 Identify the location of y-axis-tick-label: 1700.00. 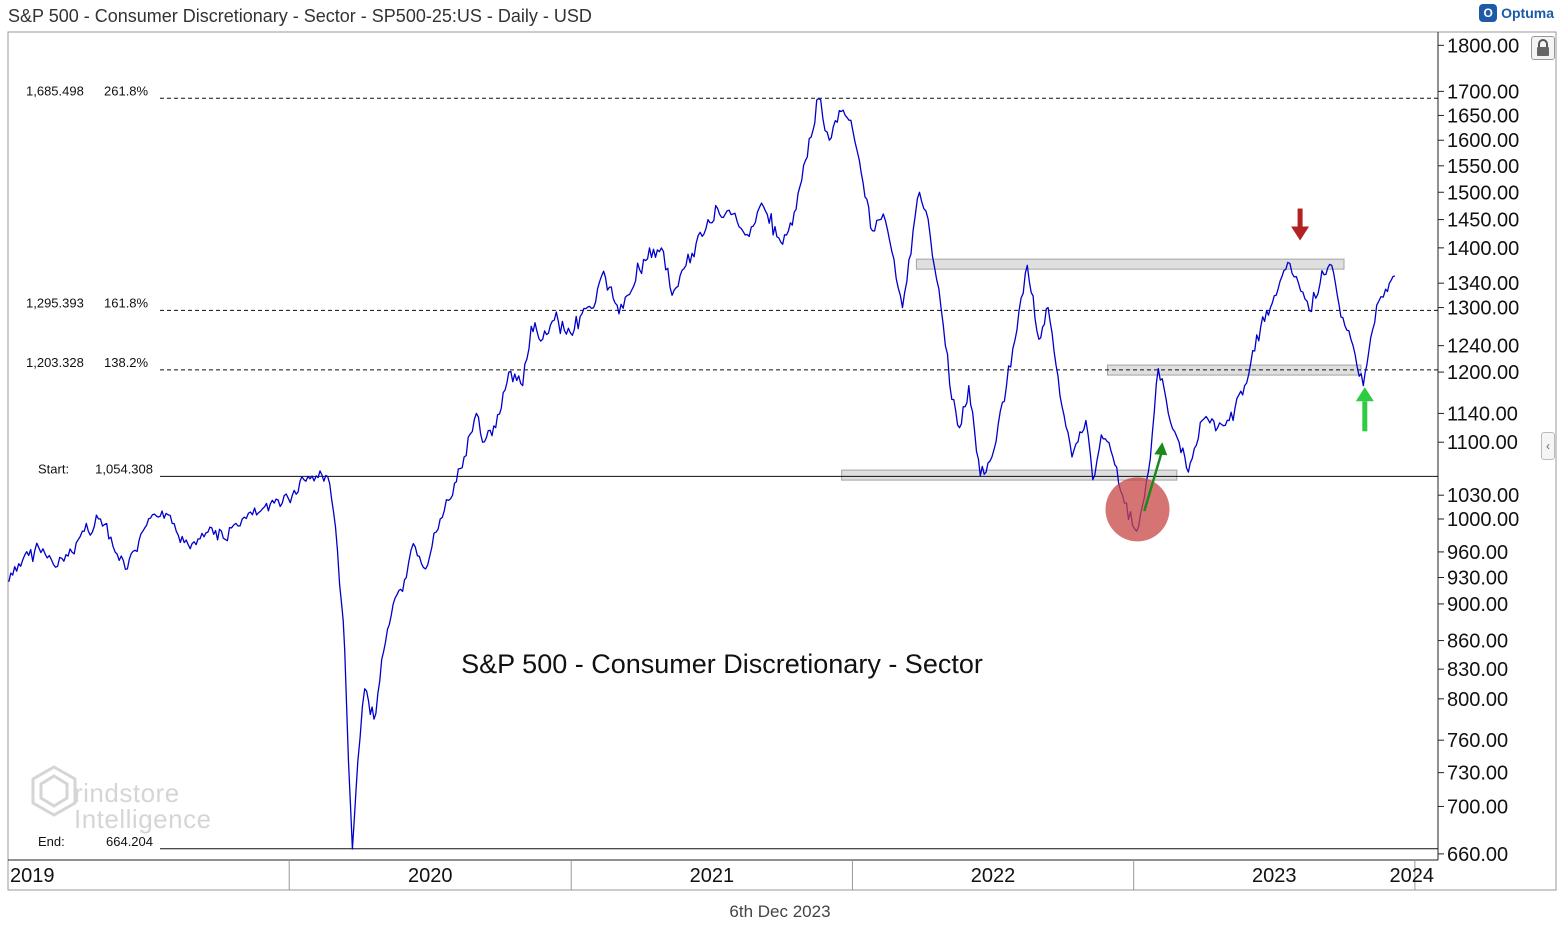
(1483, 92).